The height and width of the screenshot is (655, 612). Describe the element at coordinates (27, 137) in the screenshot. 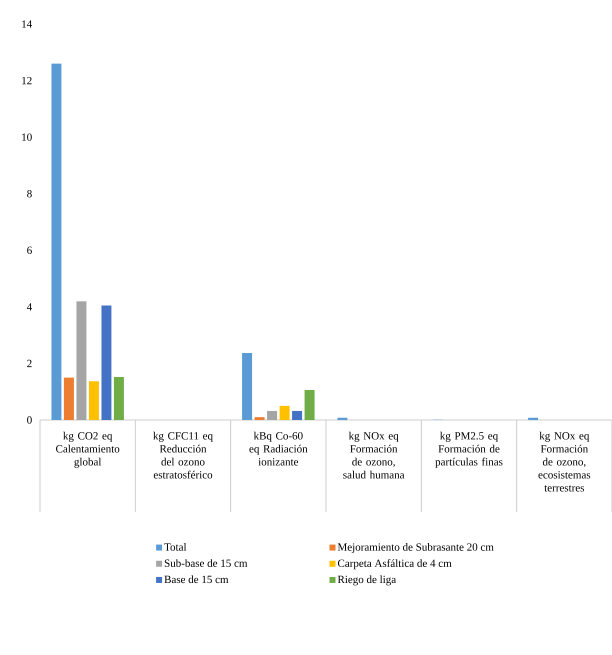

I see `y-tick-label: 10` at that location.